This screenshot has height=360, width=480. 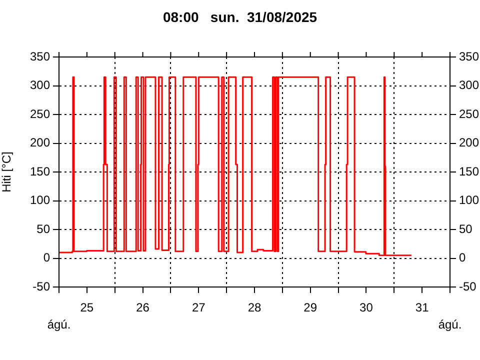 I want to click on y-tick-label: 150, so click(x=40, y=171).